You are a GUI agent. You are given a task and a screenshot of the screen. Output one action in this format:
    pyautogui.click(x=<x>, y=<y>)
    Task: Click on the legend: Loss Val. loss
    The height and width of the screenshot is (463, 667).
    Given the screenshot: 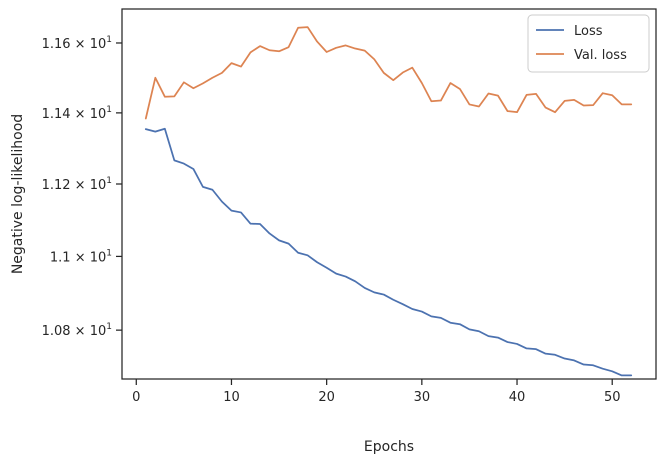 What is the action you would take?
    pyautogui.click(x=588, y=43)
    